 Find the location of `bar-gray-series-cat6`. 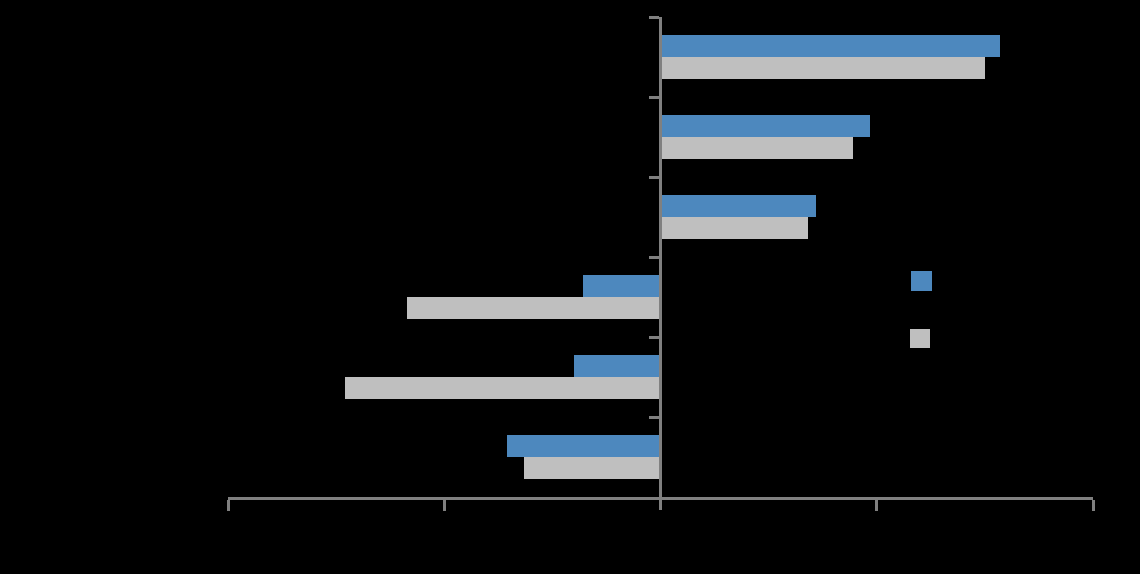

bar-gray-series-cat6 is located at coordinates (591, 468).